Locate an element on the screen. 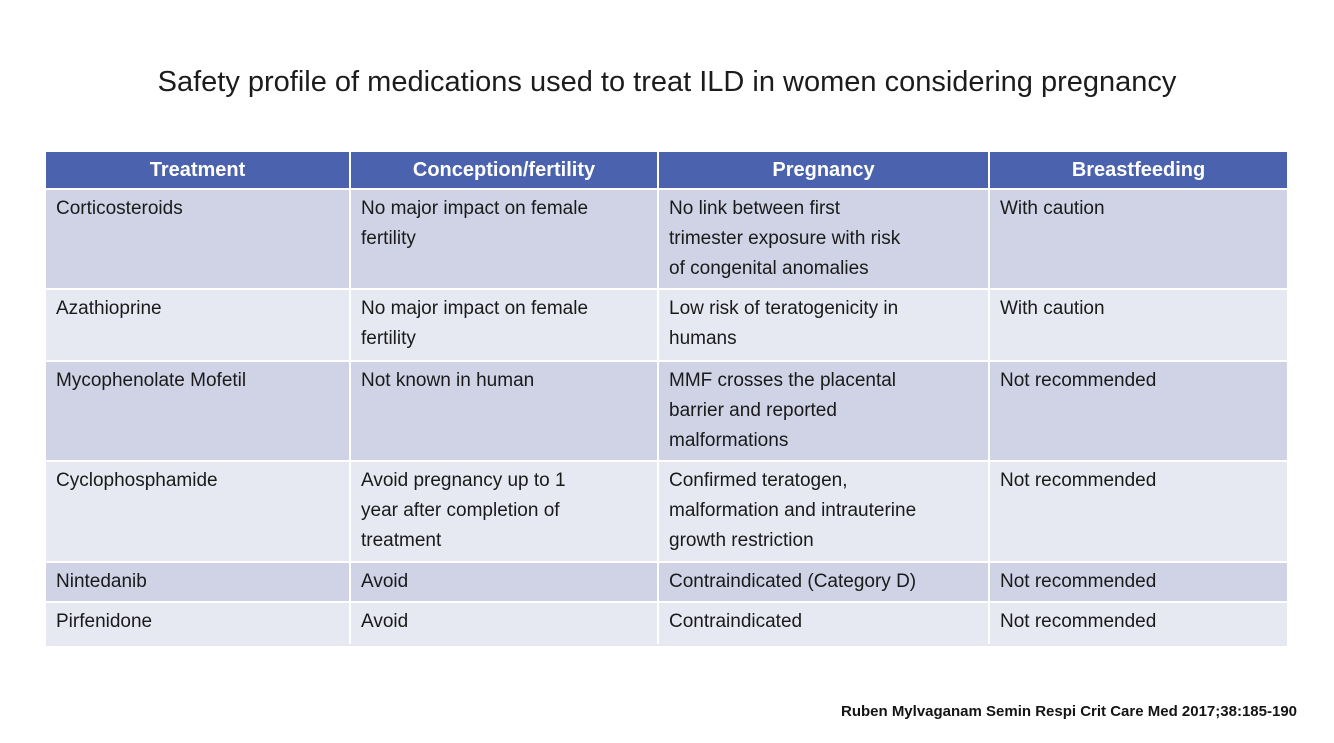 The image size is (1334, 743). cell-pregnancy: Contraindicated (Category D) is located at coordinates (823, 582).